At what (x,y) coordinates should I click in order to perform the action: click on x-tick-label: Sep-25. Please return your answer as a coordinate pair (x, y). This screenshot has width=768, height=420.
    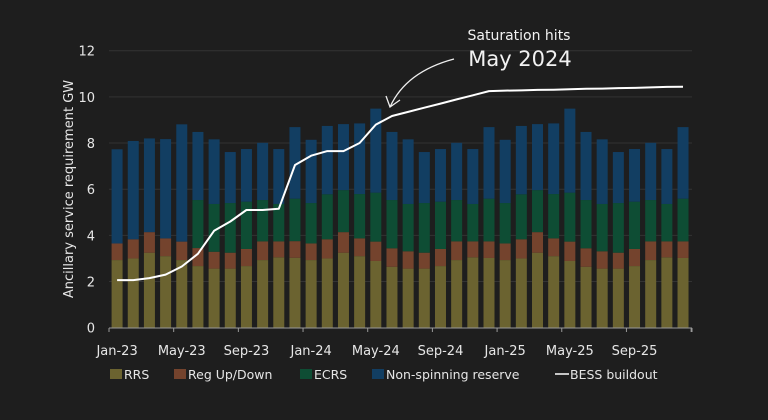
    Looking at the image, I should click on (635, 351).